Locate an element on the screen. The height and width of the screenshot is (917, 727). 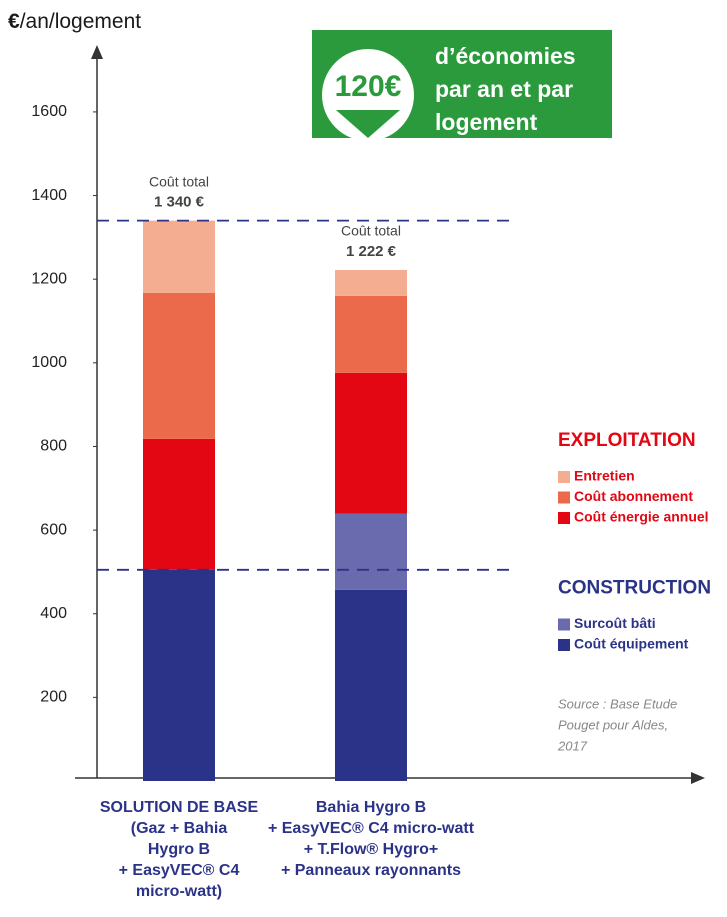
x-axis-arrow is located at coordinates (698, 778).